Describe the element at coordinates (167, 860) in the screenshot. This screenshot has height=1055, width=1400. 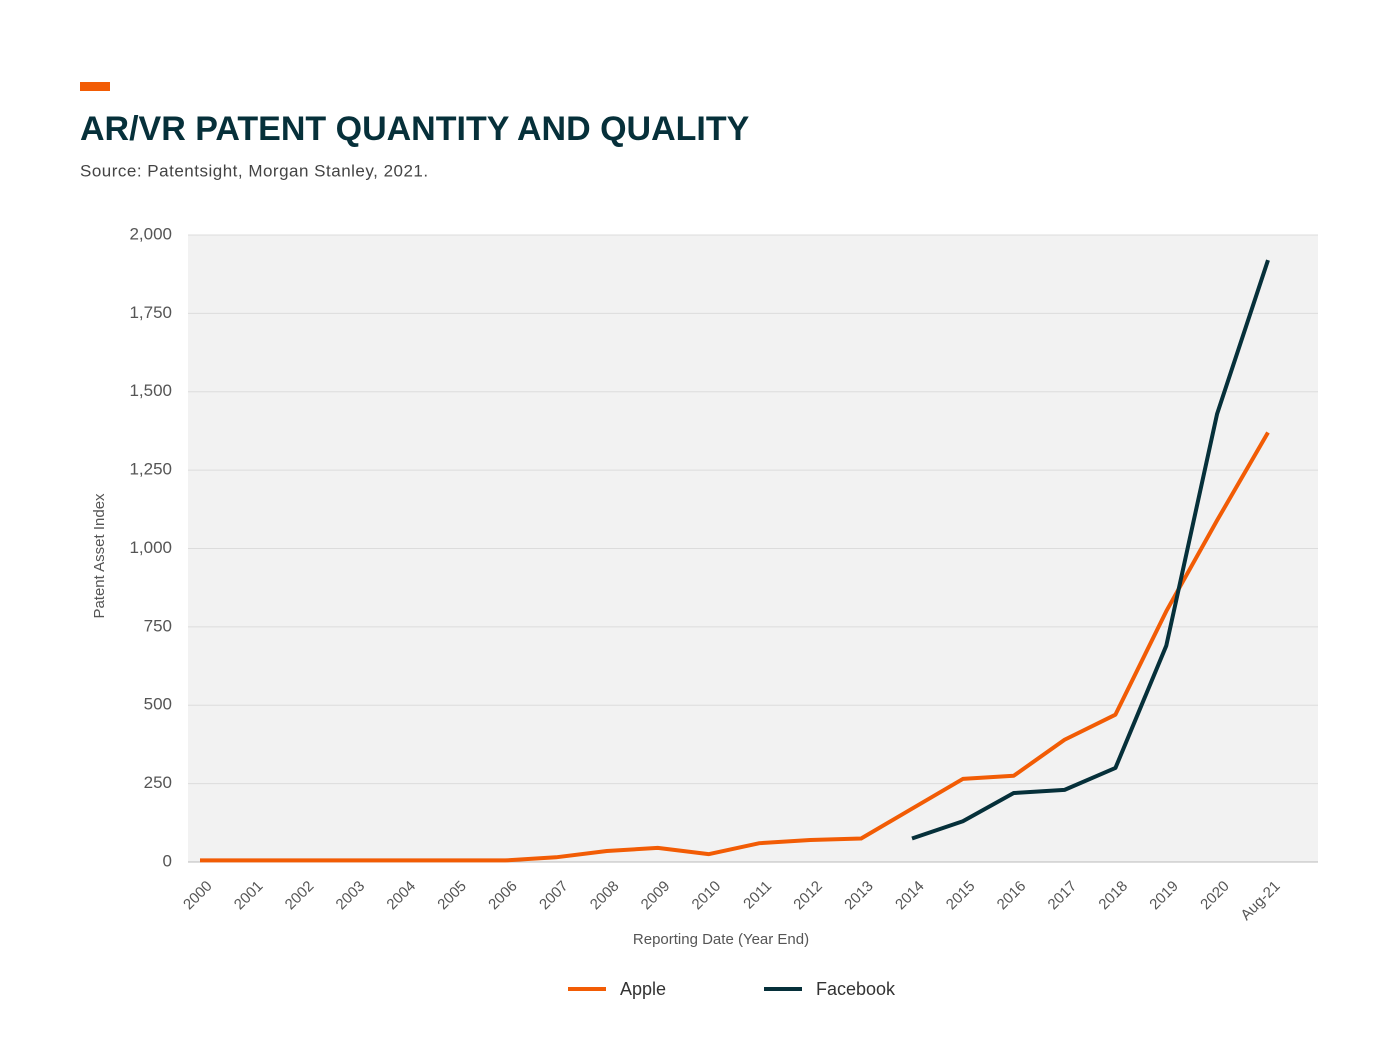
I see `y-tick-label: 0` at that location.